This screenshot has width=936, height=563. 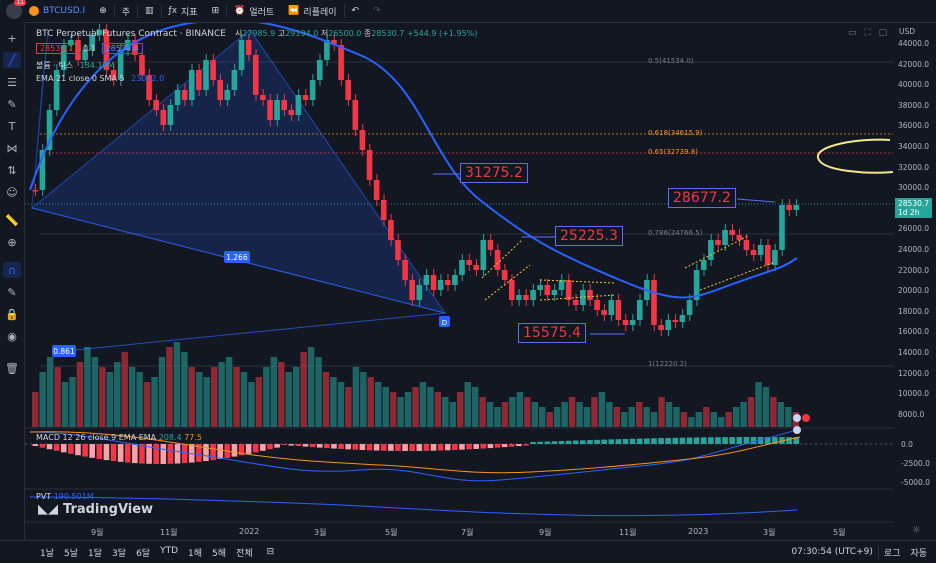 What do you see at coordinates (12, 242) in the screenshot?
I see `zoom-icon: ⊕` at bounding box center [12, 242].